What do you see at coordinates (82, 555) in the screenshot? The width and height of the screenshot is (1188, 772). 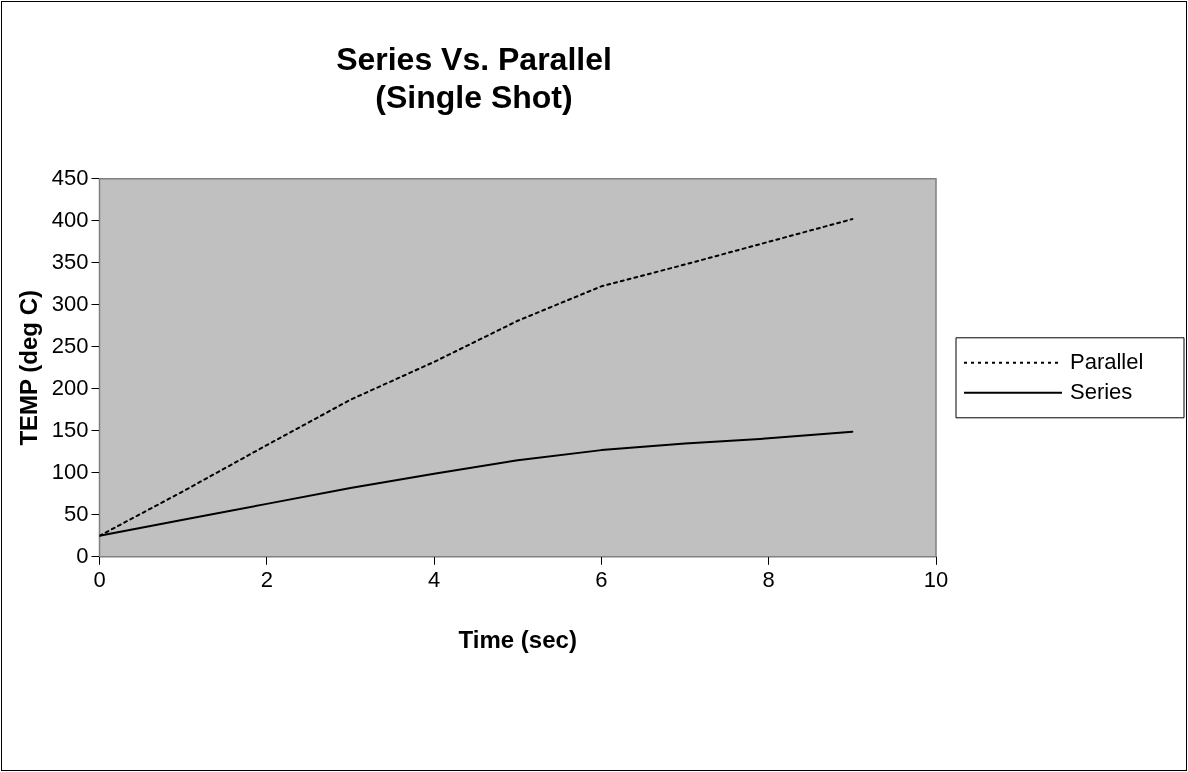 I see `y-tick-label: 0` at bounding box center [82, 555].